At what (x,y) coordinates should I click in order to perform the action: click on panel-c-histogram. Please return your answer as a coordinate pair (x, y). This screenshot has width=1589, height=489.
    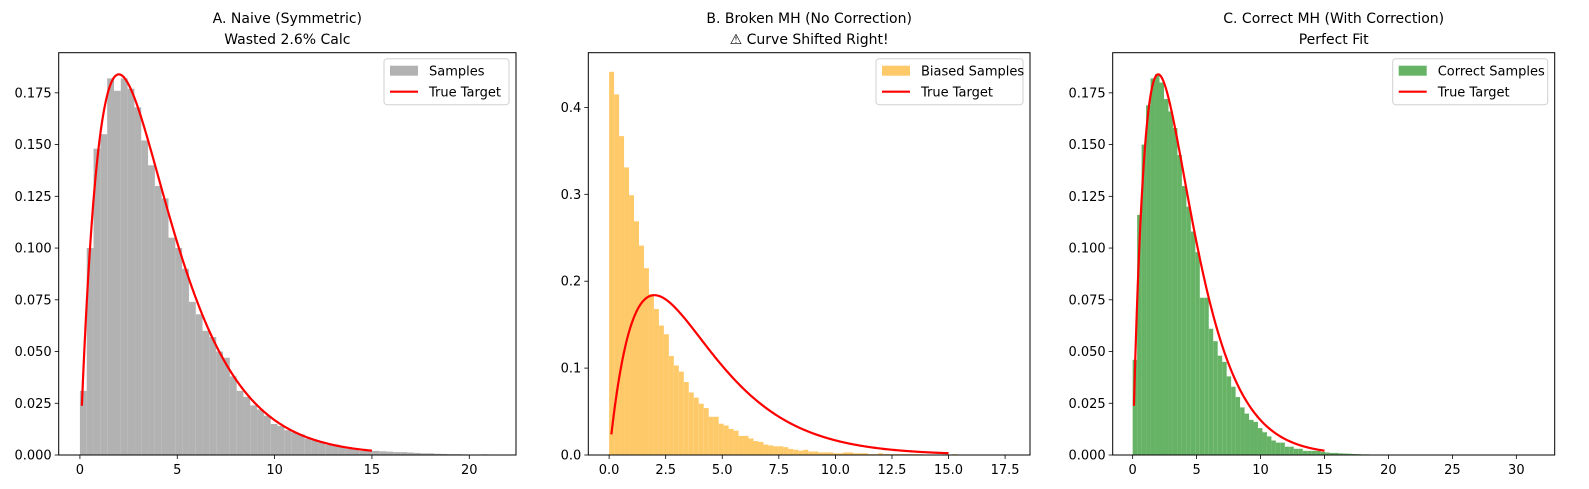
    Looking at the image, I should click on (1260, 265).